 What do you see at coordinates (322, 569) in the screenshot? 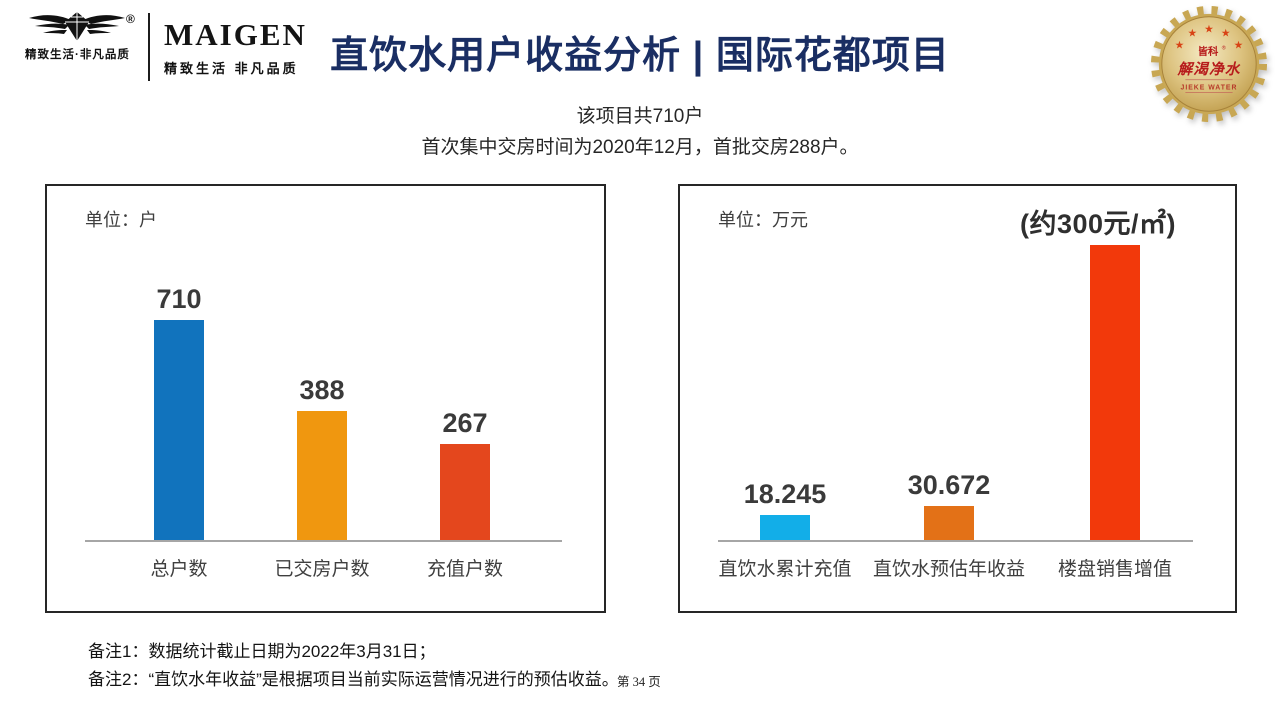
I see `bar-category-label: 已交房户数` at bounding box center [322, 569].